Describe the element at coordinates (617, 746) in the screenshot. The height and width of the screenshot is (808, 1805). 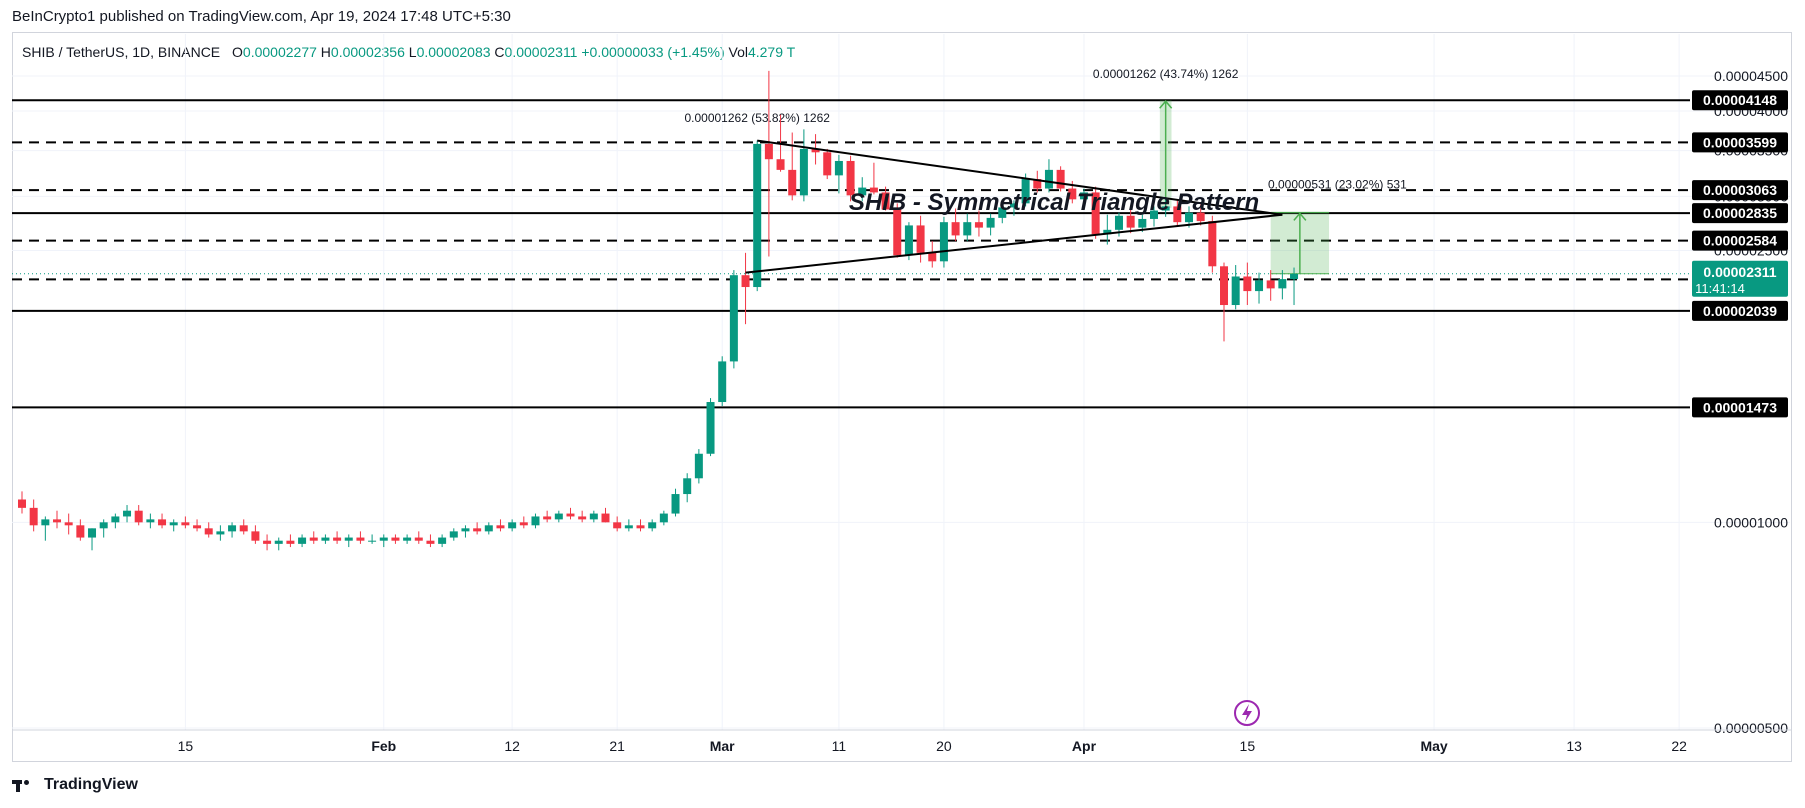
I see `x-tick-label: 21` at that location.